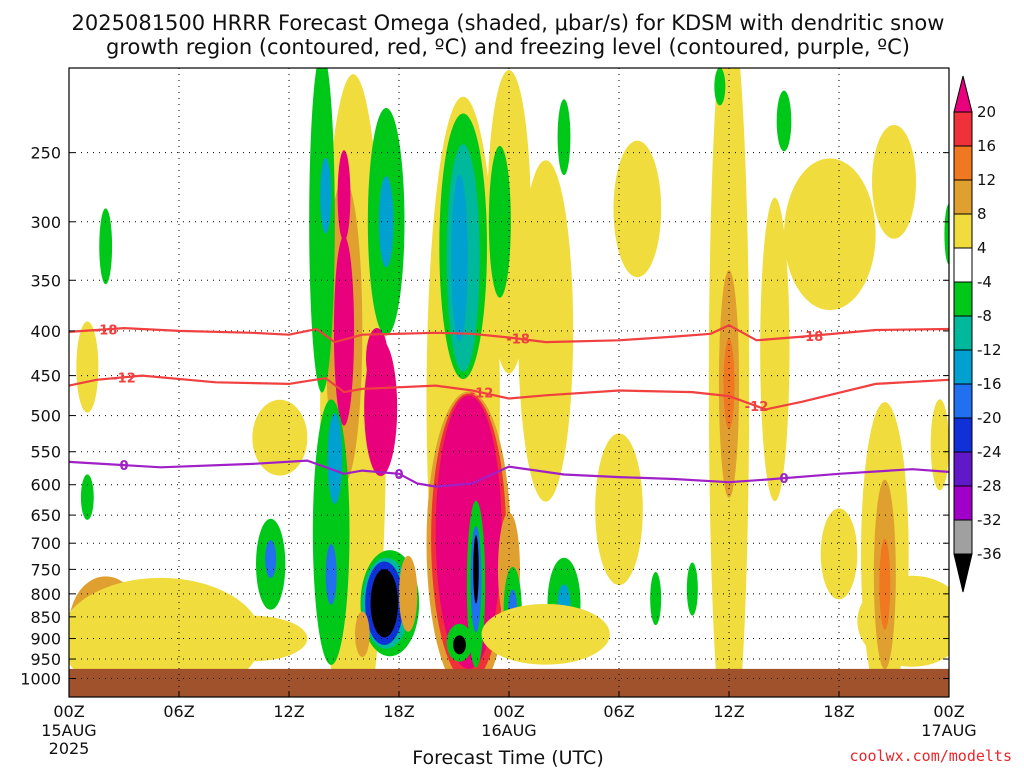 The image size is (1024, 768). What do you see at coordinates (812, 337) in the screenshot?
I see `contour-label--18-2: -18` at bounding box center [812, 337].